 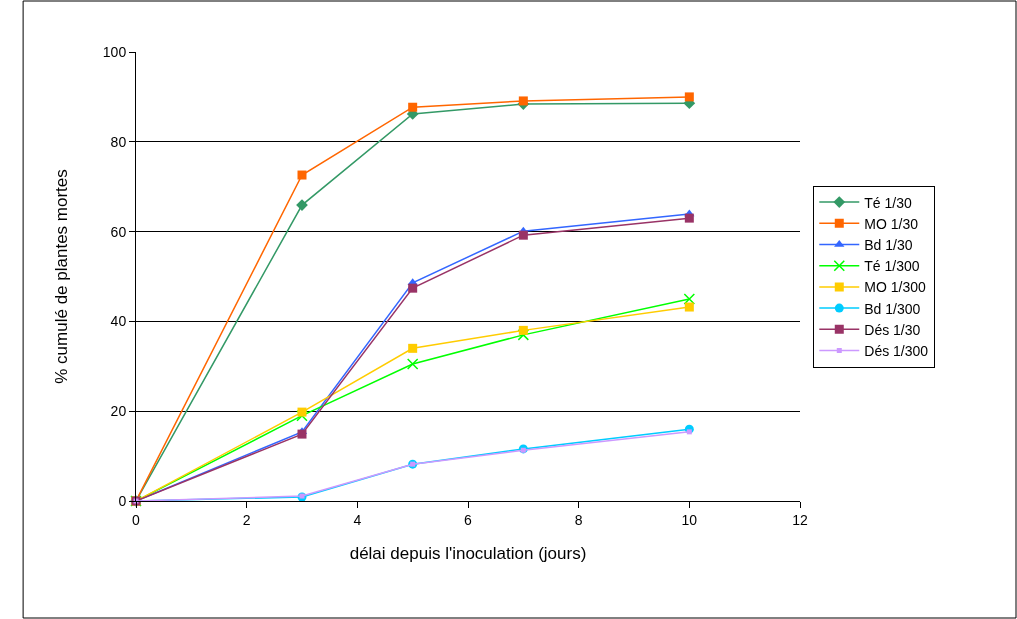 I want to click on legend-label: MO 1/30, so click(x=891, y=223).